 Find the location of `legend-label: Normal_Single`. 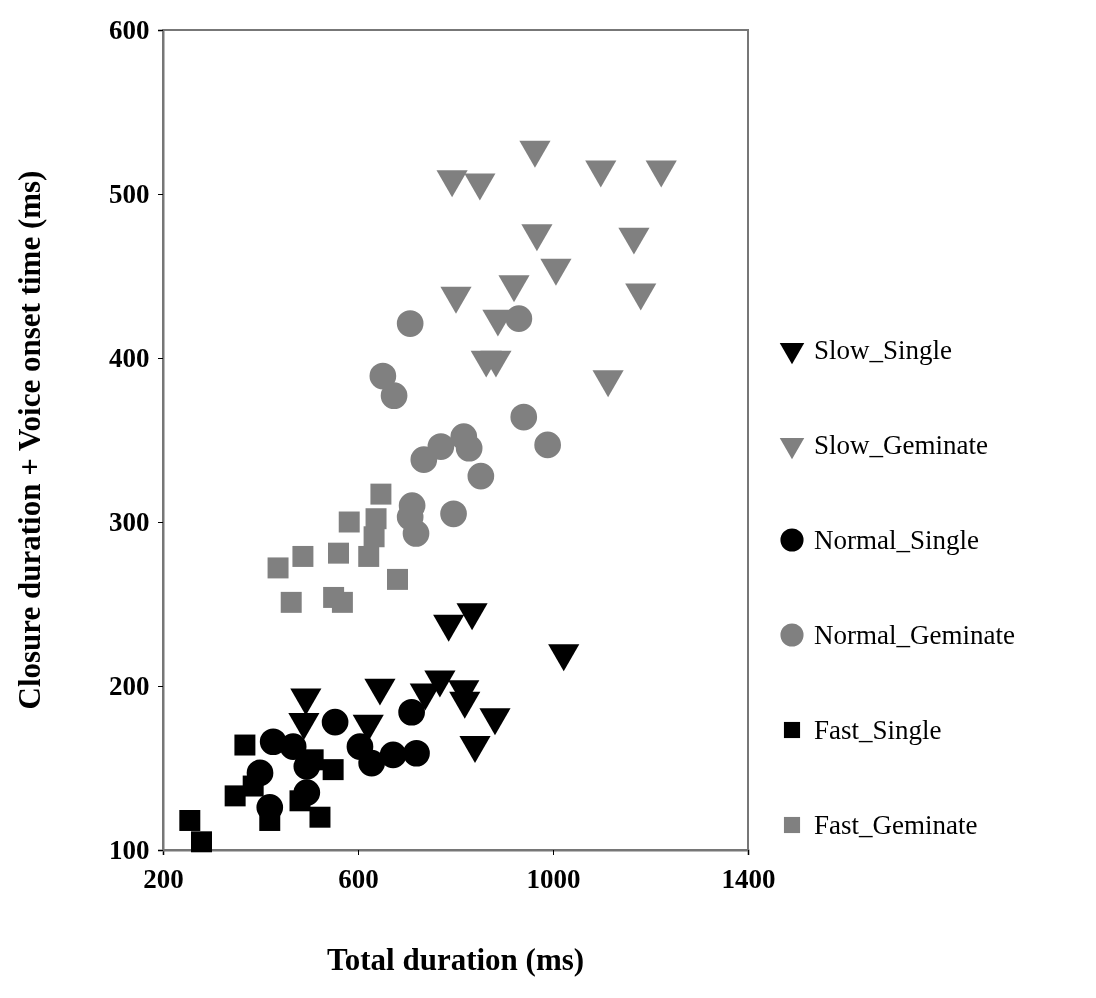

legend-label: Normal_Single is located at coordinates (896, 540).